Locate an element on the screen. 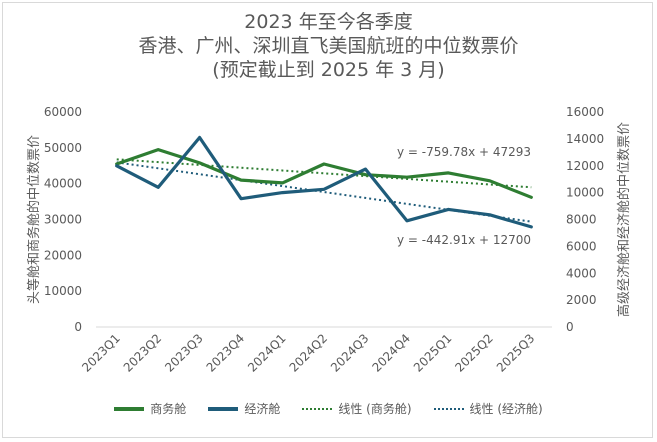 The height and width of the screenshot is (442, 657). trend-equation-business: y = -759.78x + 47293 is located at coordinates (464, 152).